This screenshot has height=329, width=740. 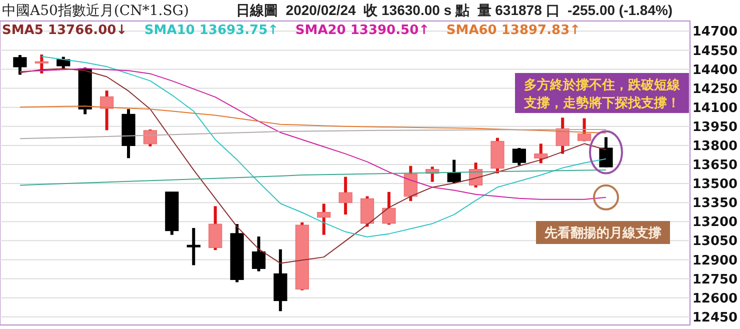 I want to click on text: SMA10 13693.75↑, so click(x=211, y=30).